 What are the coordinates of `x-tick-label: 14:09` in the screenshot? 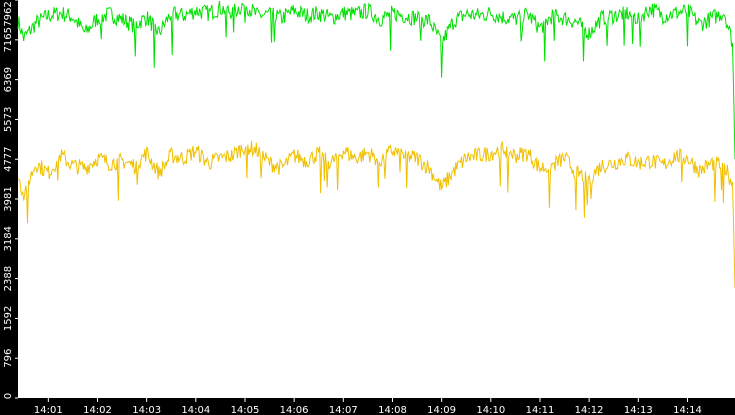 It's located at (441, 410).